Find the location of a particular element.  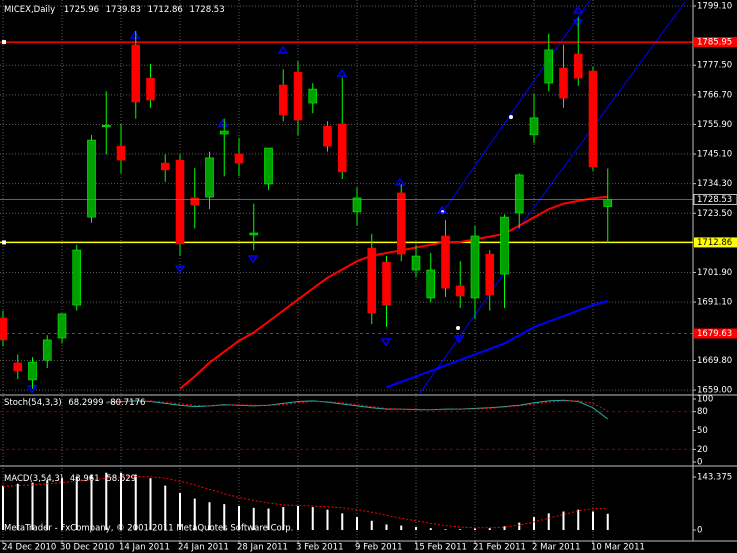

macd-header: MACD(3,54,3) 43.961 58.629 is located at coordinates (70, 479).